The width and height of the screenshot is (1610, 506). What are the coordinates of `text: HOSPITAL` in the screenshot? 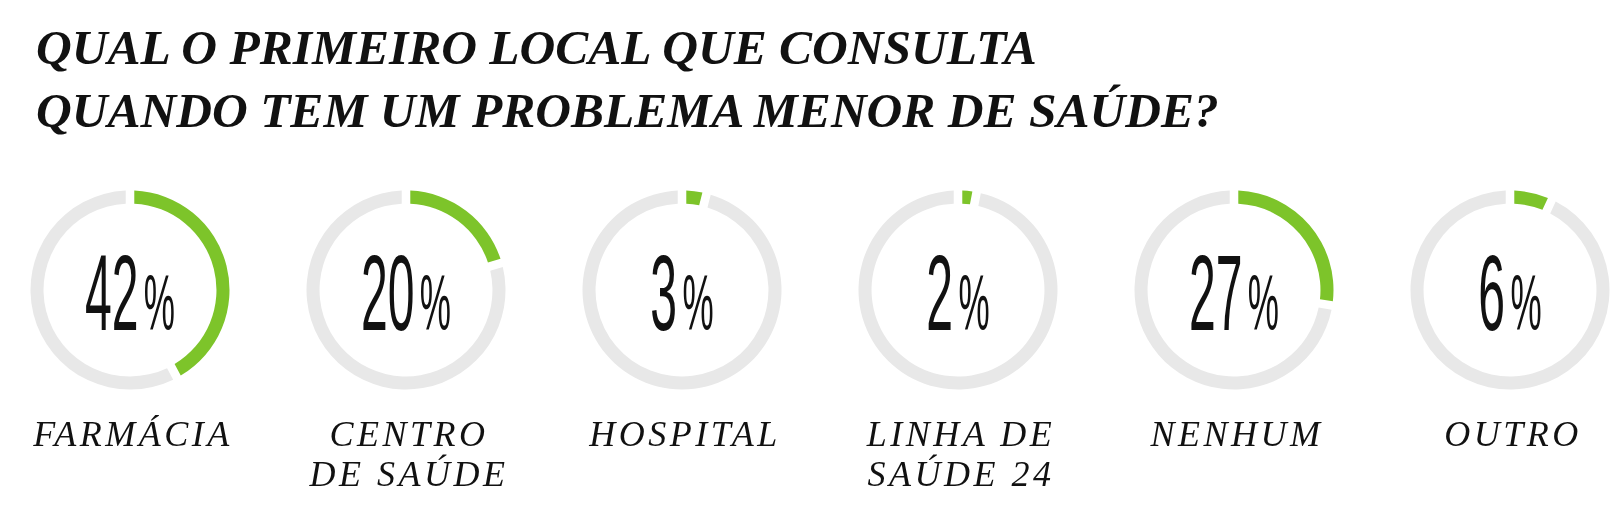 It's located at (684, 434).